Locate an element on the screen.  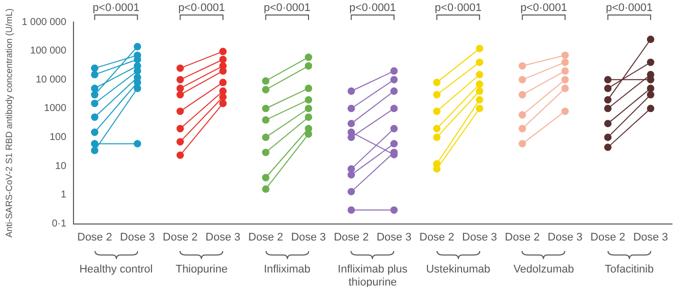
text: Infliximab is located at coordinates (287, 269).